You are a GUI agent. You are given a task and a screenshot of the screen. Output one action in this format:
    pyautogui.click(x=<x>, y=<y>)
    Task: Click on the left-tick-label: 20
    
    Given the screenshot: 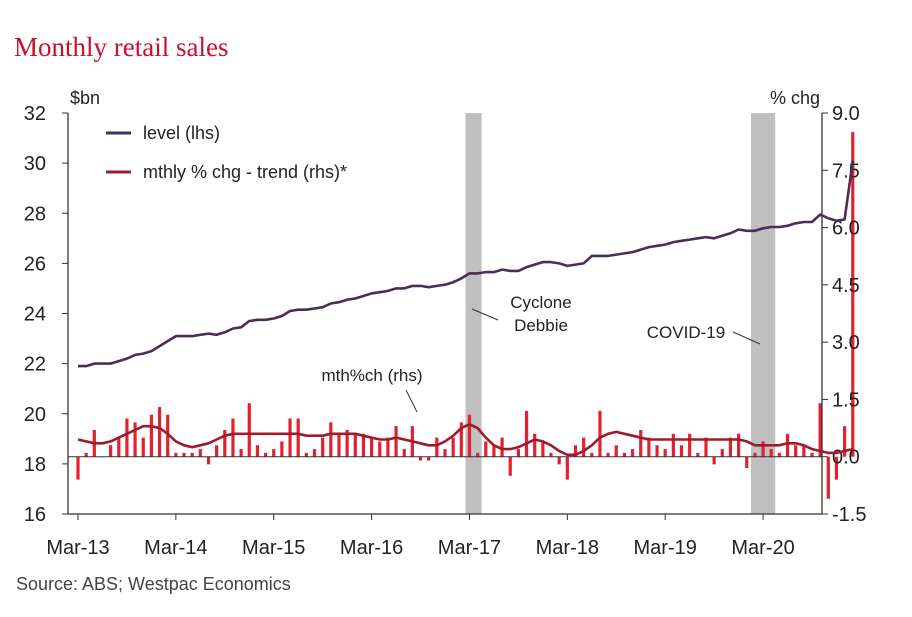 What is the action you would take?
    pyautogui.click(x=35, y=415)
    